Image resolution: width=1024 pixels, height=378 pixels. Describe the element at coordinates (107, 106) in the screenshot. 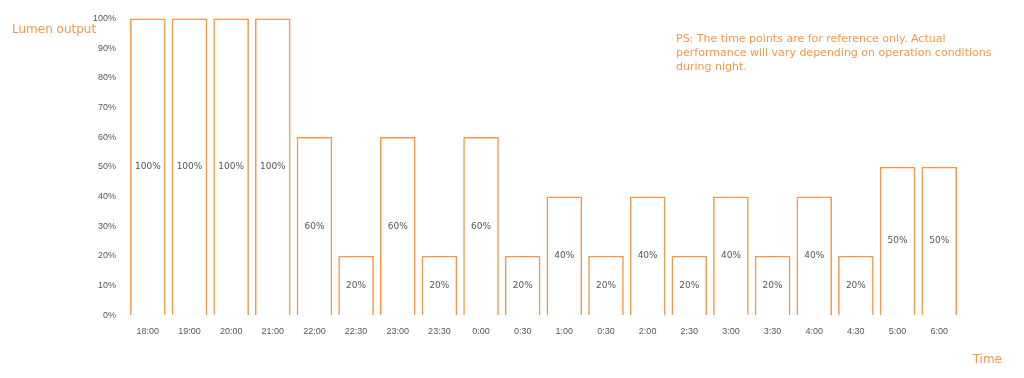

I see `y-tick-label: 70%` at that location.